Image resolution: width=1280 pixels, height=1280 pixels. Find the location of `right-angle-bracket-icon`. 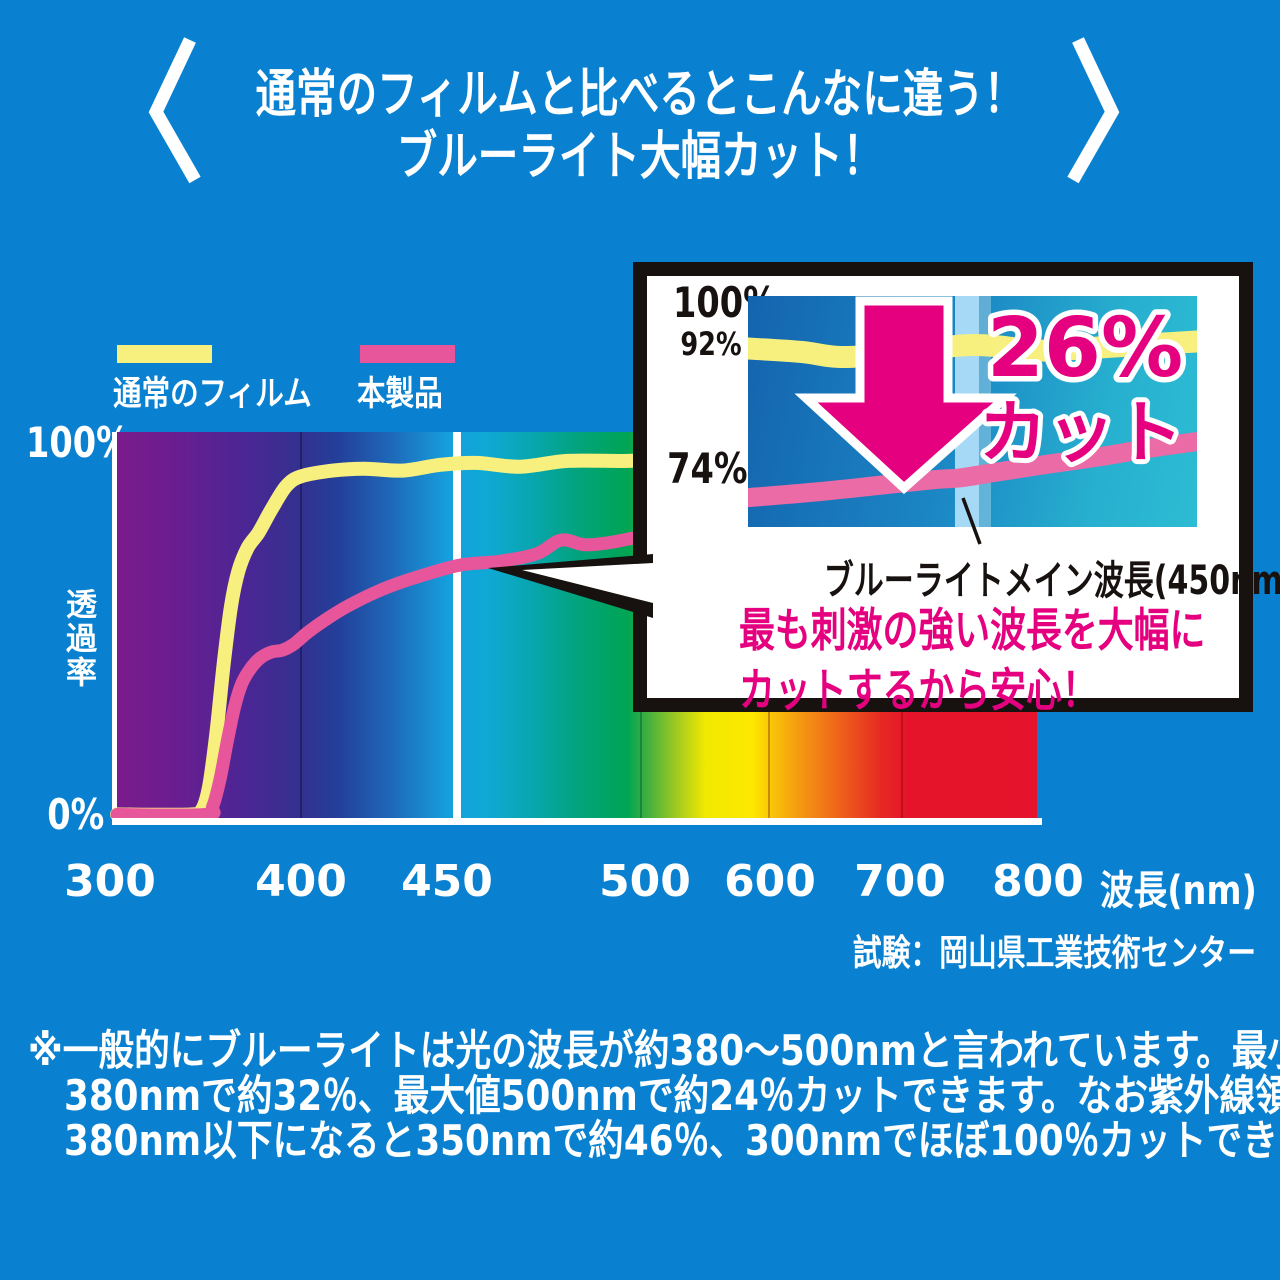

right-angle-bracket-icon is located at coordinates (1093, 110).